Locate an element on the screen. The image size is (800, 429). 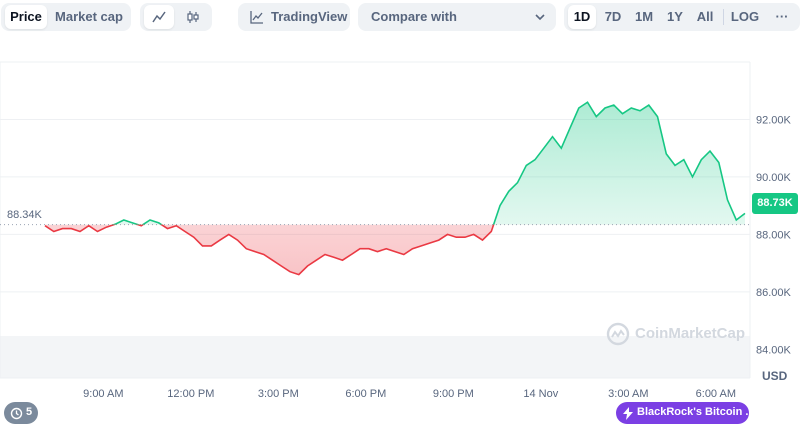
chart-trend-icon is located at coordinates (256, 17).